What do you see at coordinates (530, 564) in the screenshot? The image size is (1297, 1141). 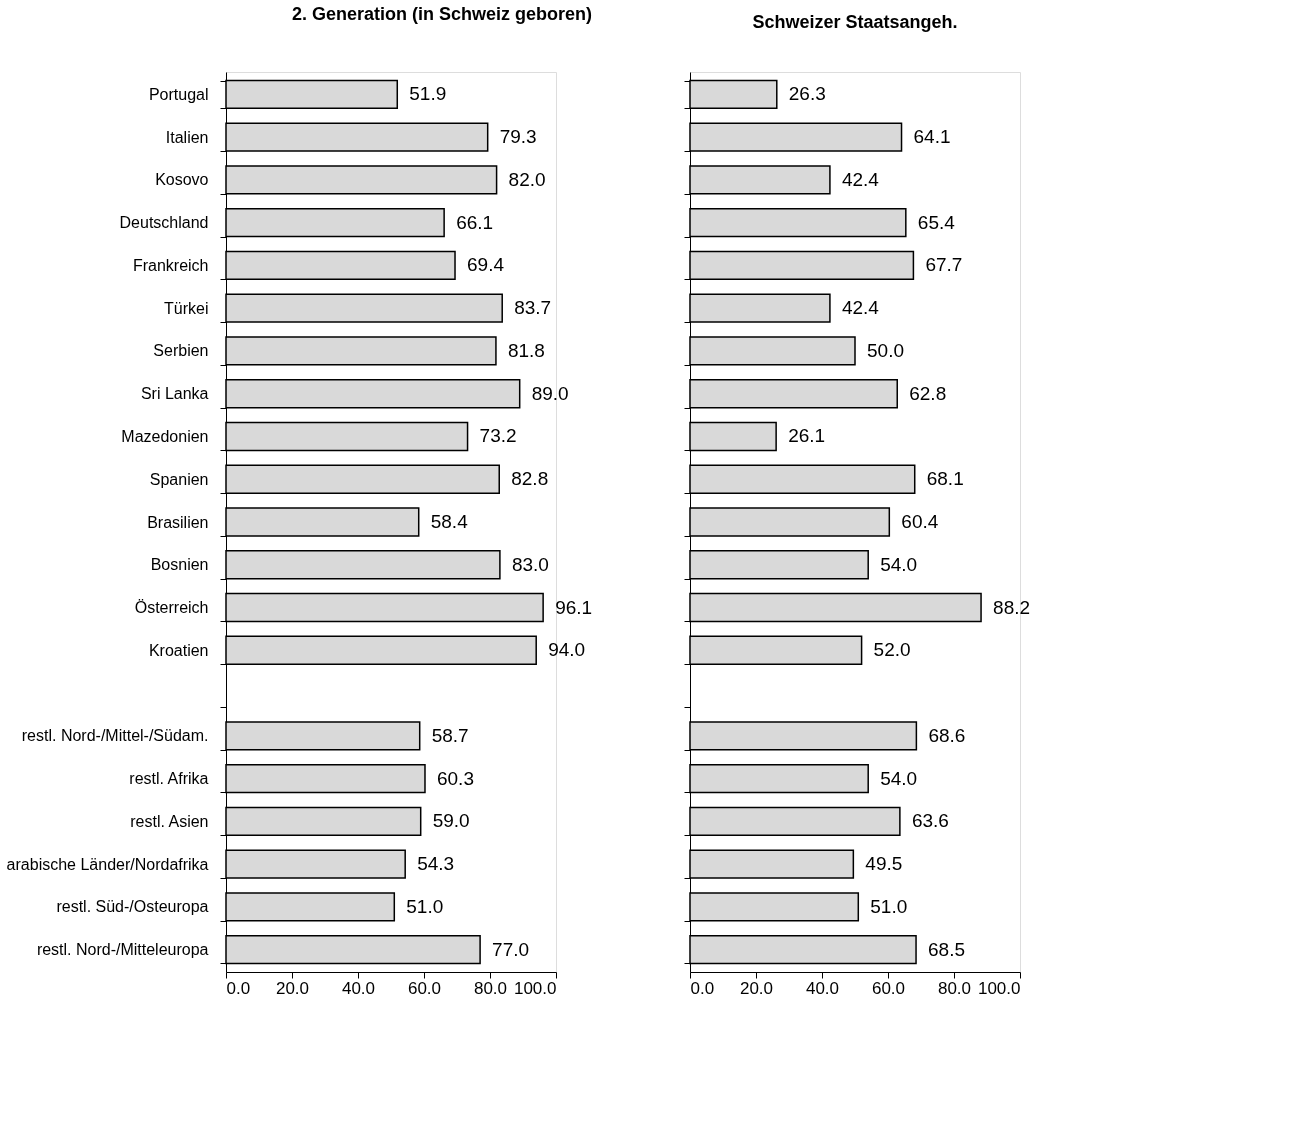 I see `data-label: 83.0` at bounding box center [530, 564].